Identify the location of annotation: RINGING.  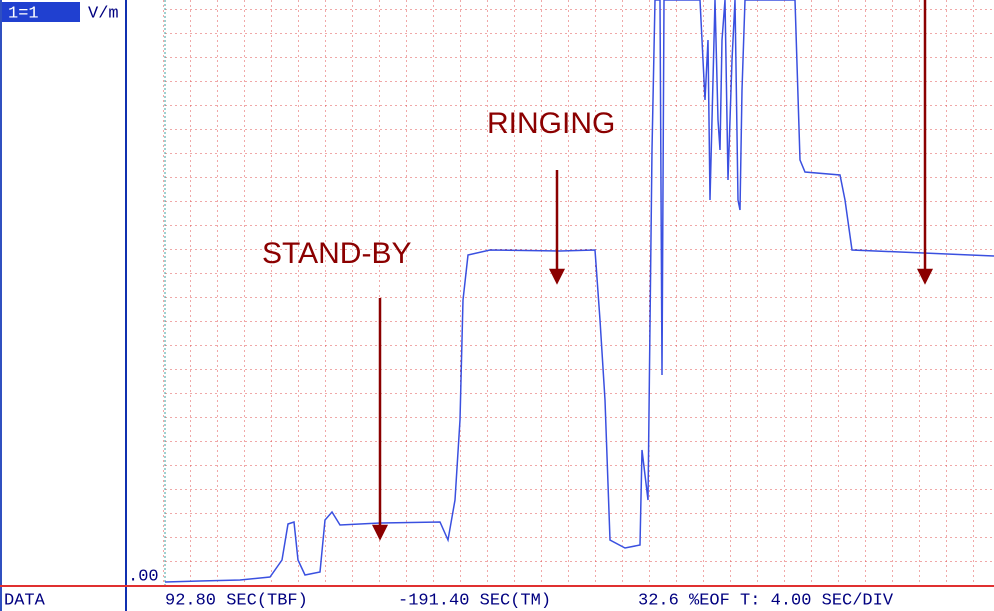
(551, 123).